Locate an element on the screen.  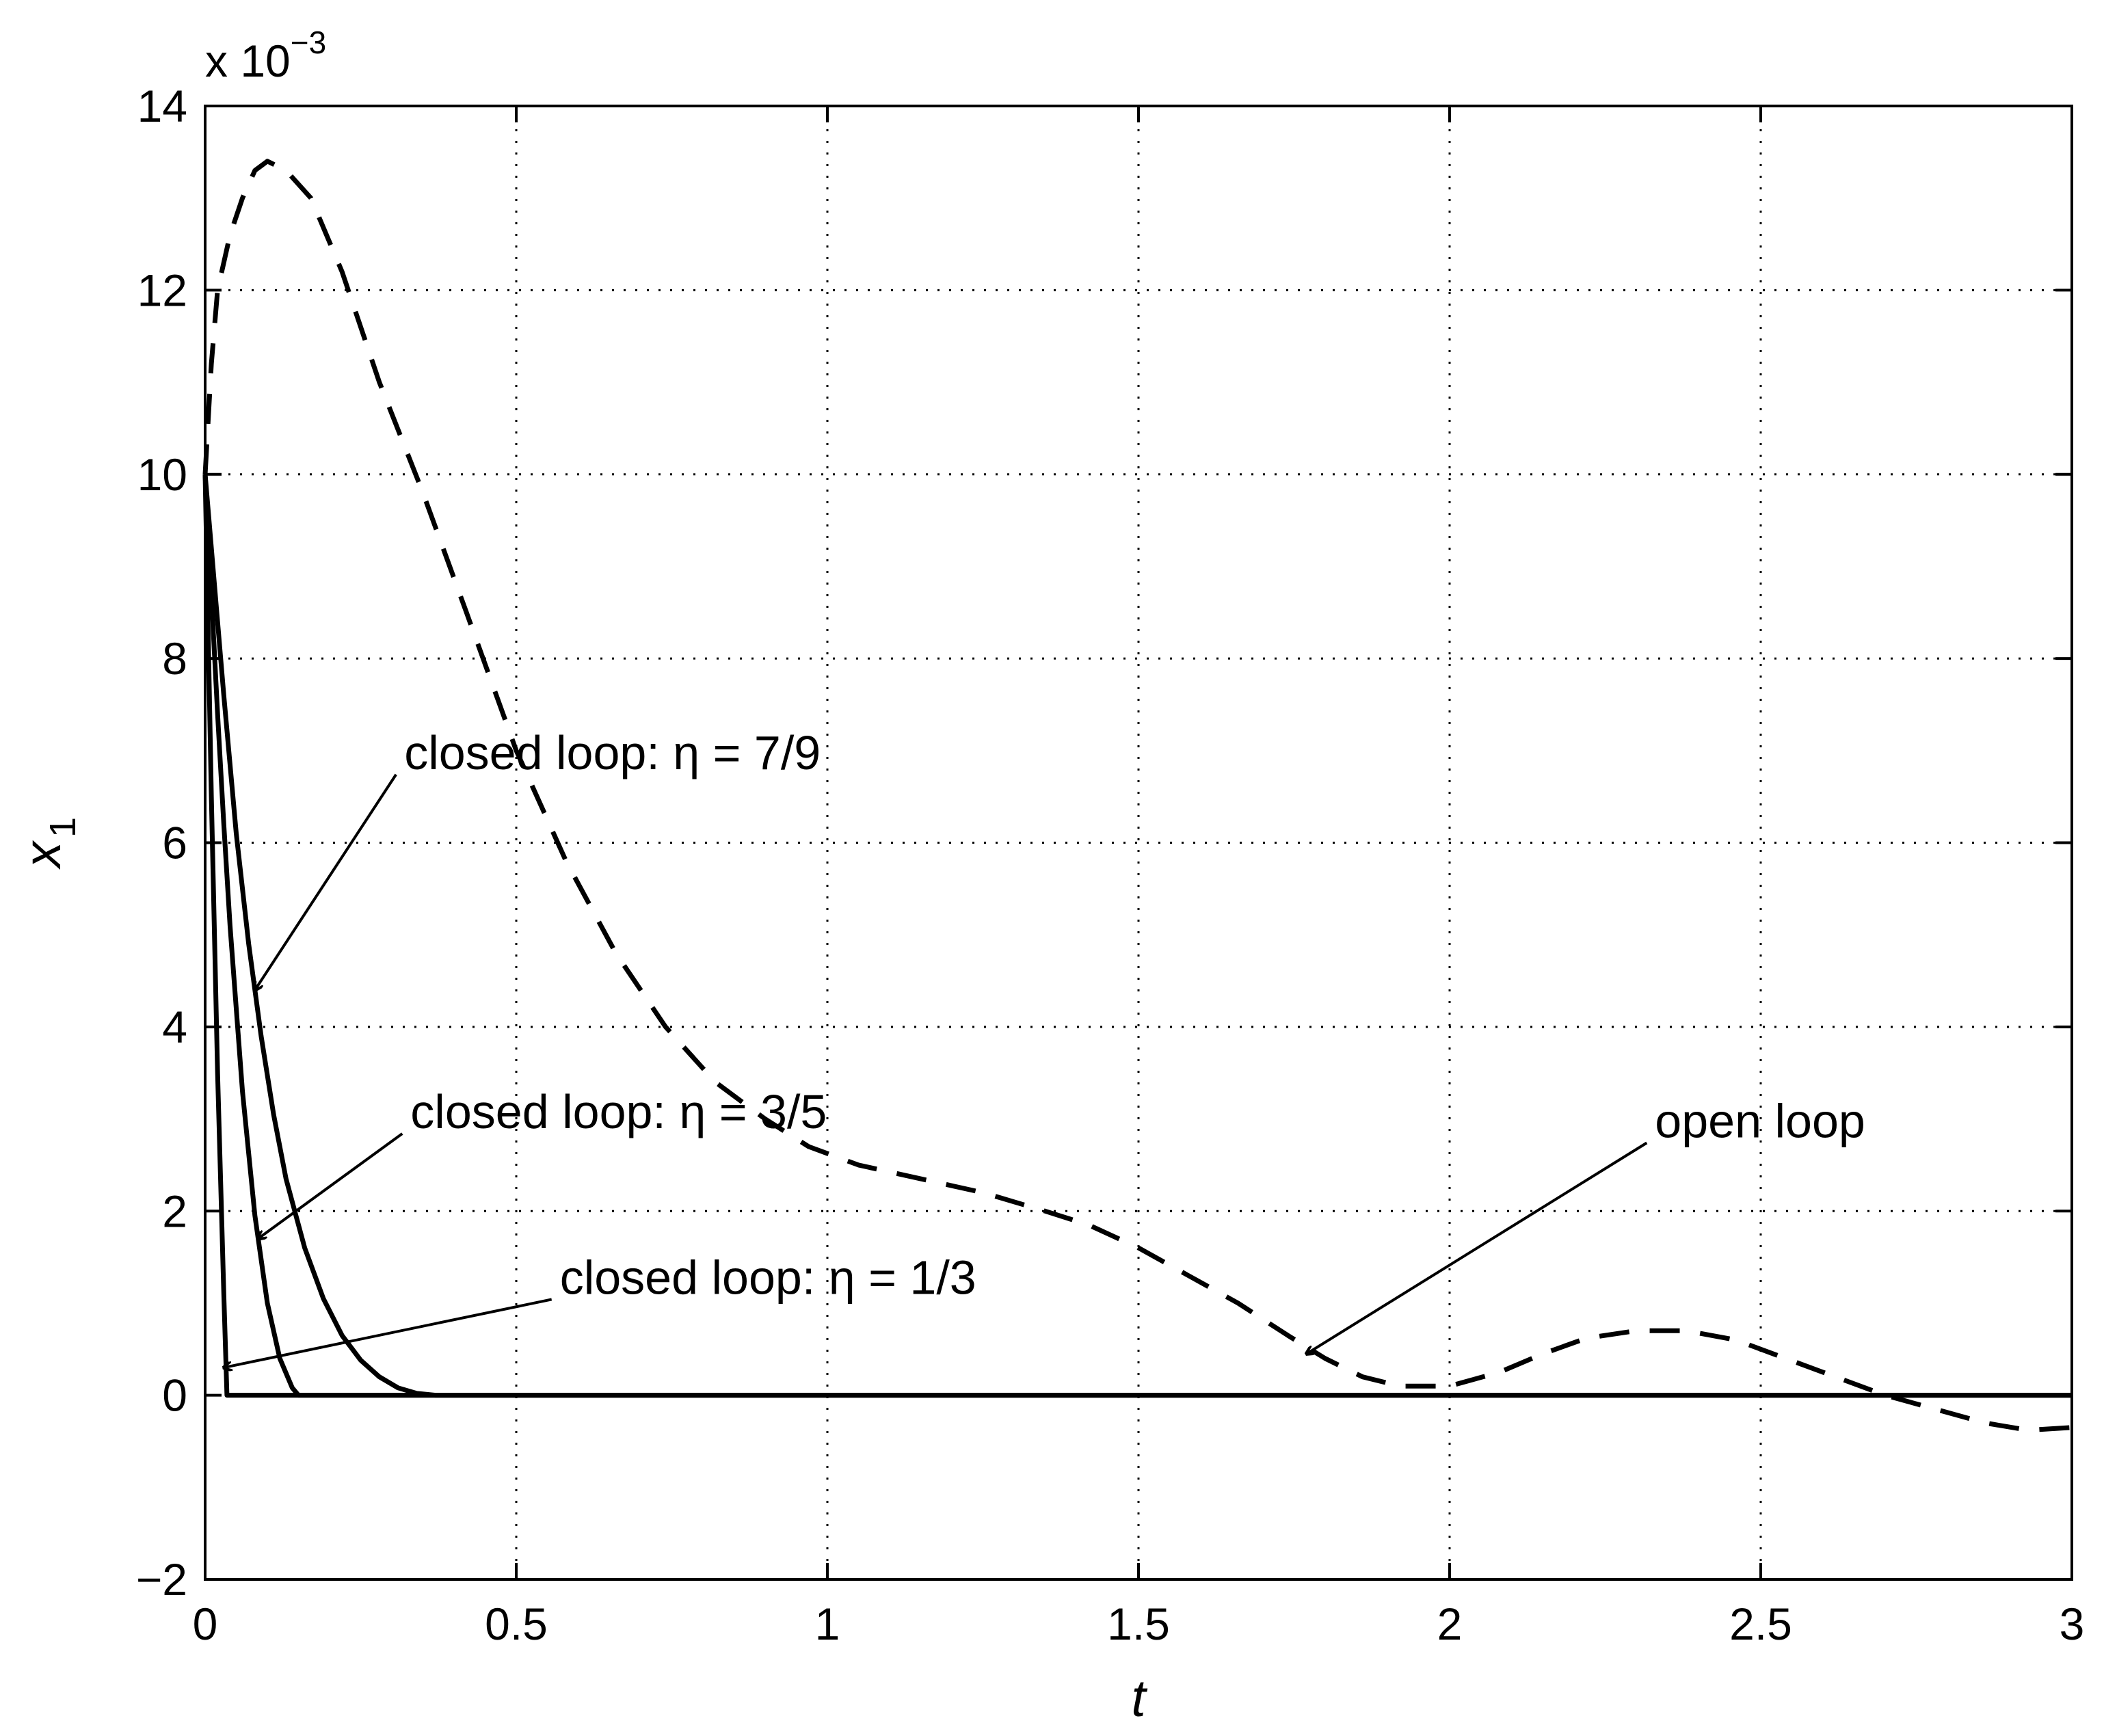
x-tick-label: 2 is located at coordinates (1450, 1624).